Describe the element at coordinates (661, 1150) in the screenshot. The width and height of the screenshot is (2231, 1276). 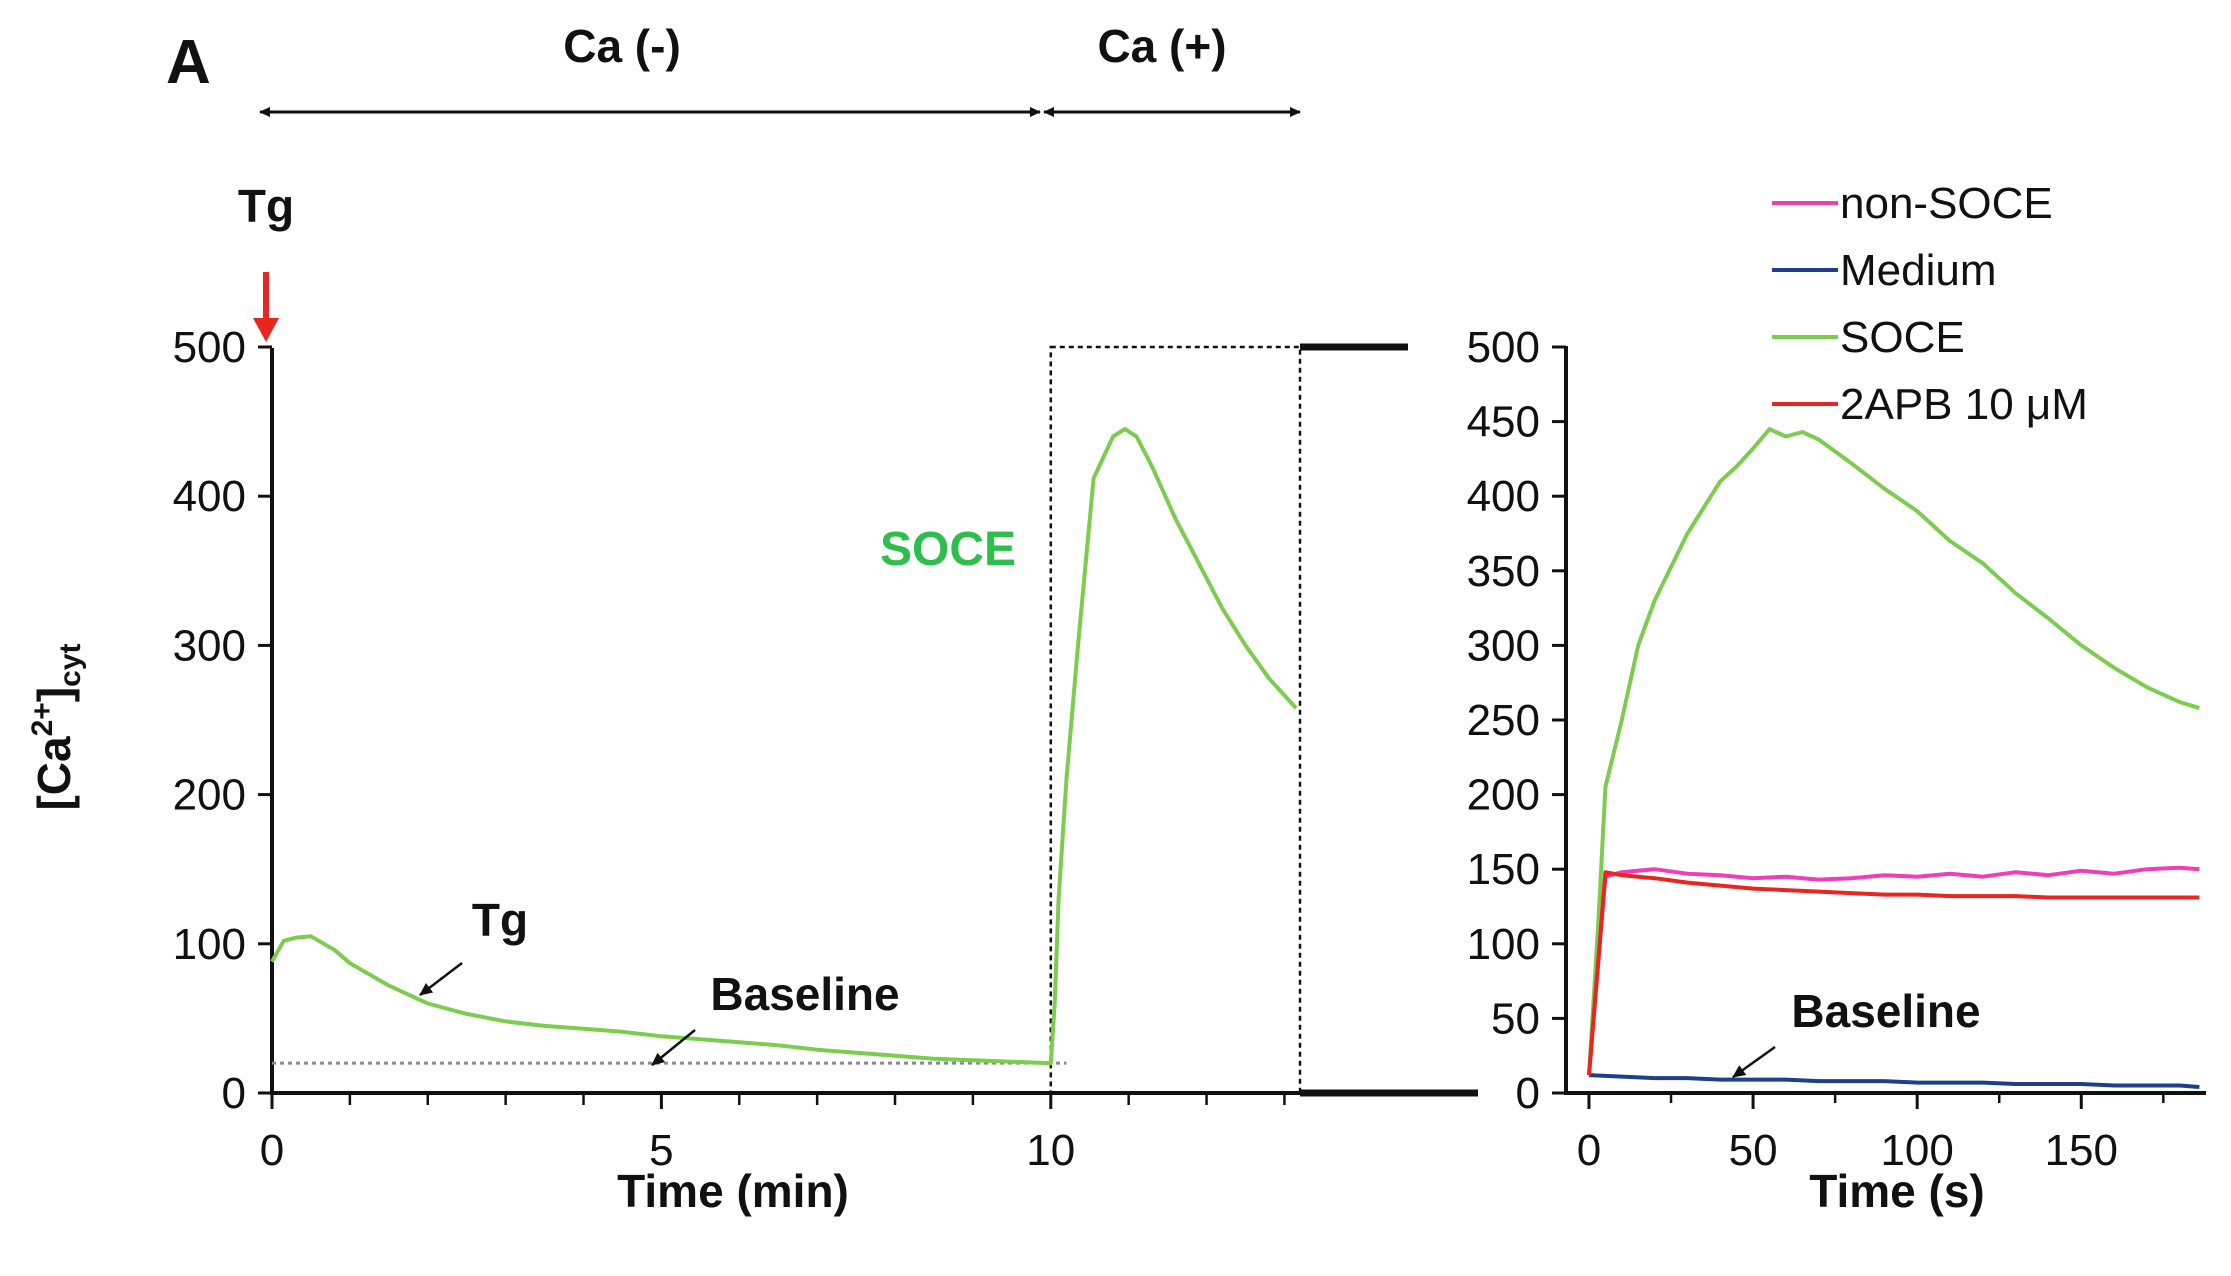
I see `left-xtick-label: 5` at that location.